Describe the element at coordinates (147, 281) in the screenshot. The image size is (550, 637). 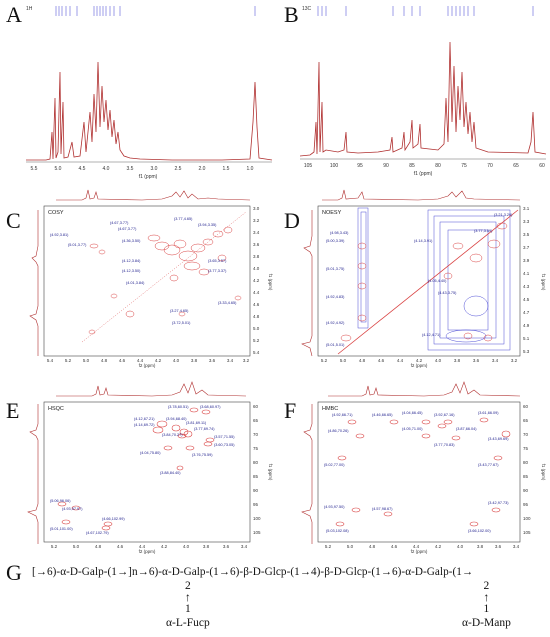
I see `cosy-plot-frame` at that location.